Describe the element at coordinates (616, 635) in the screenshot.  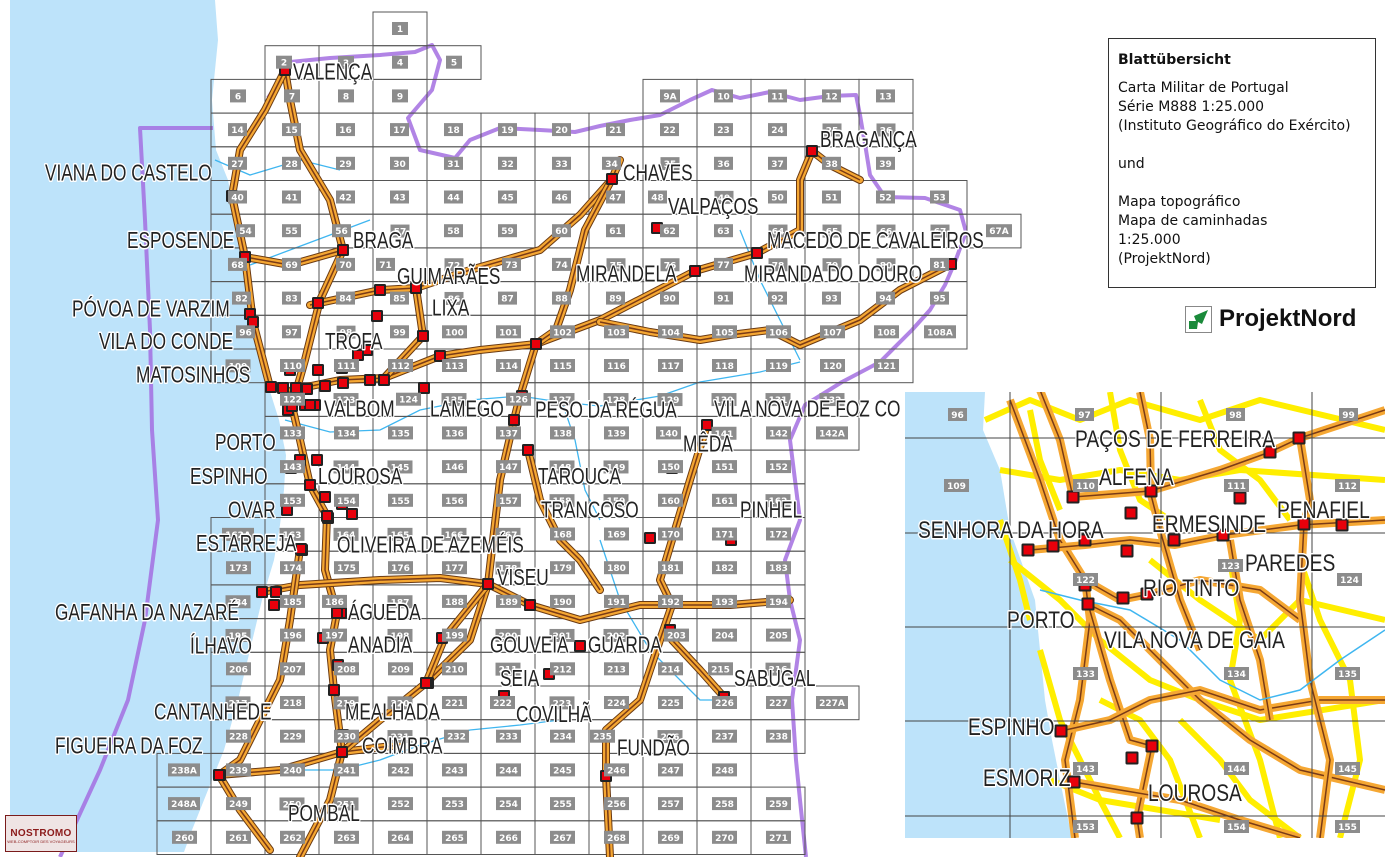
I see `map-sheet-202: 202` at that location.